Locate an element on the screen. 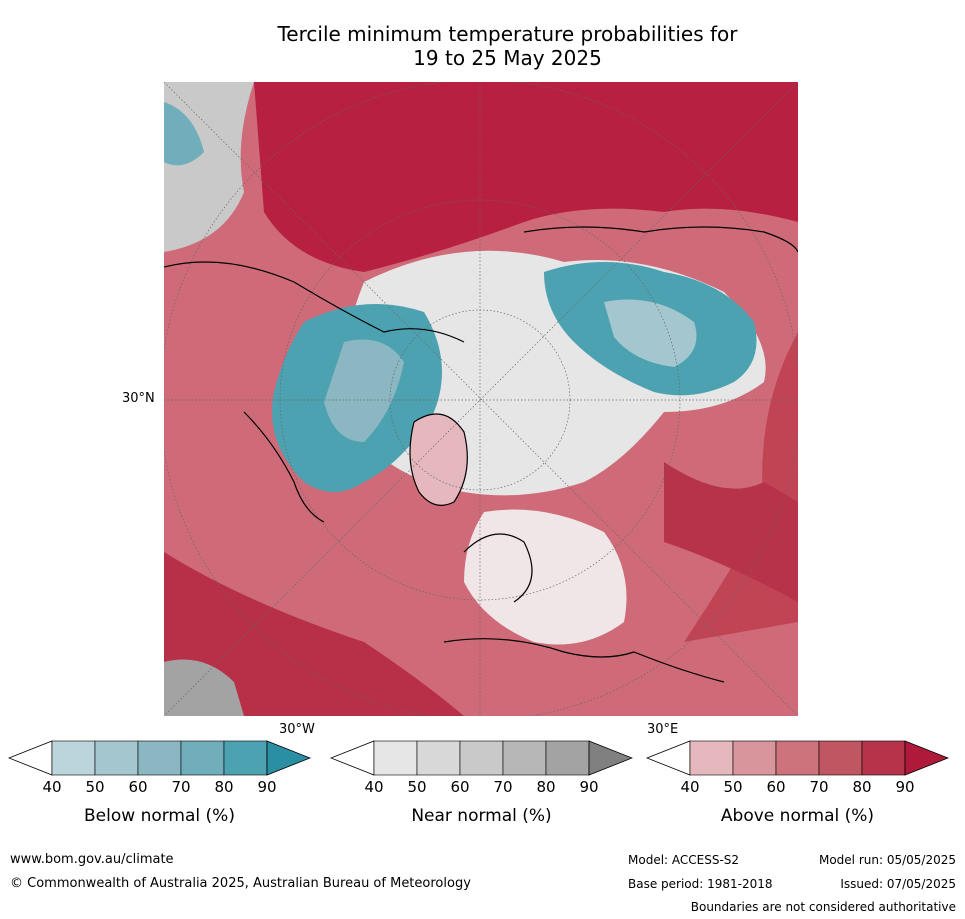  colorbar-above-normal: 40 50 60 70 80 90 Above normal (%) is located at coordinates (797, 783).